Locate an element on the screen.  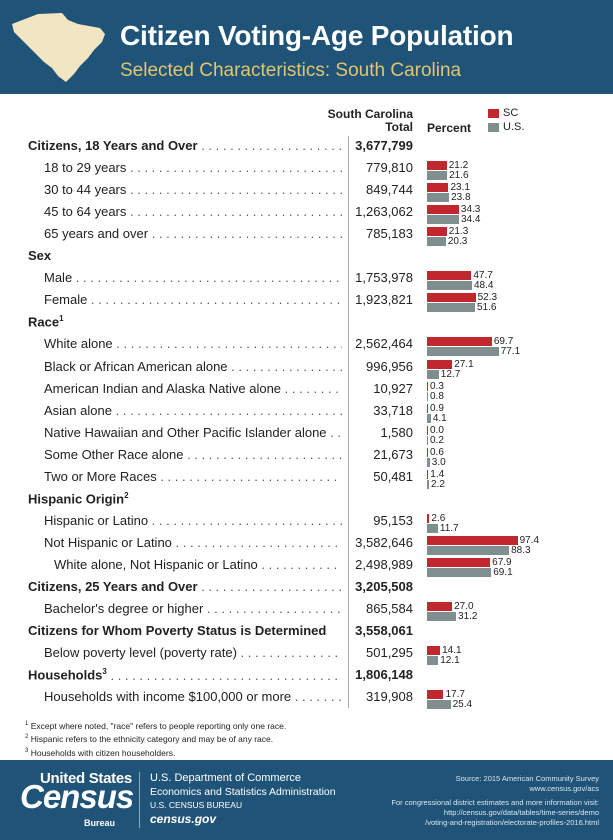
source-url: www.census.gov/acs is located at coordinates (564, 788).